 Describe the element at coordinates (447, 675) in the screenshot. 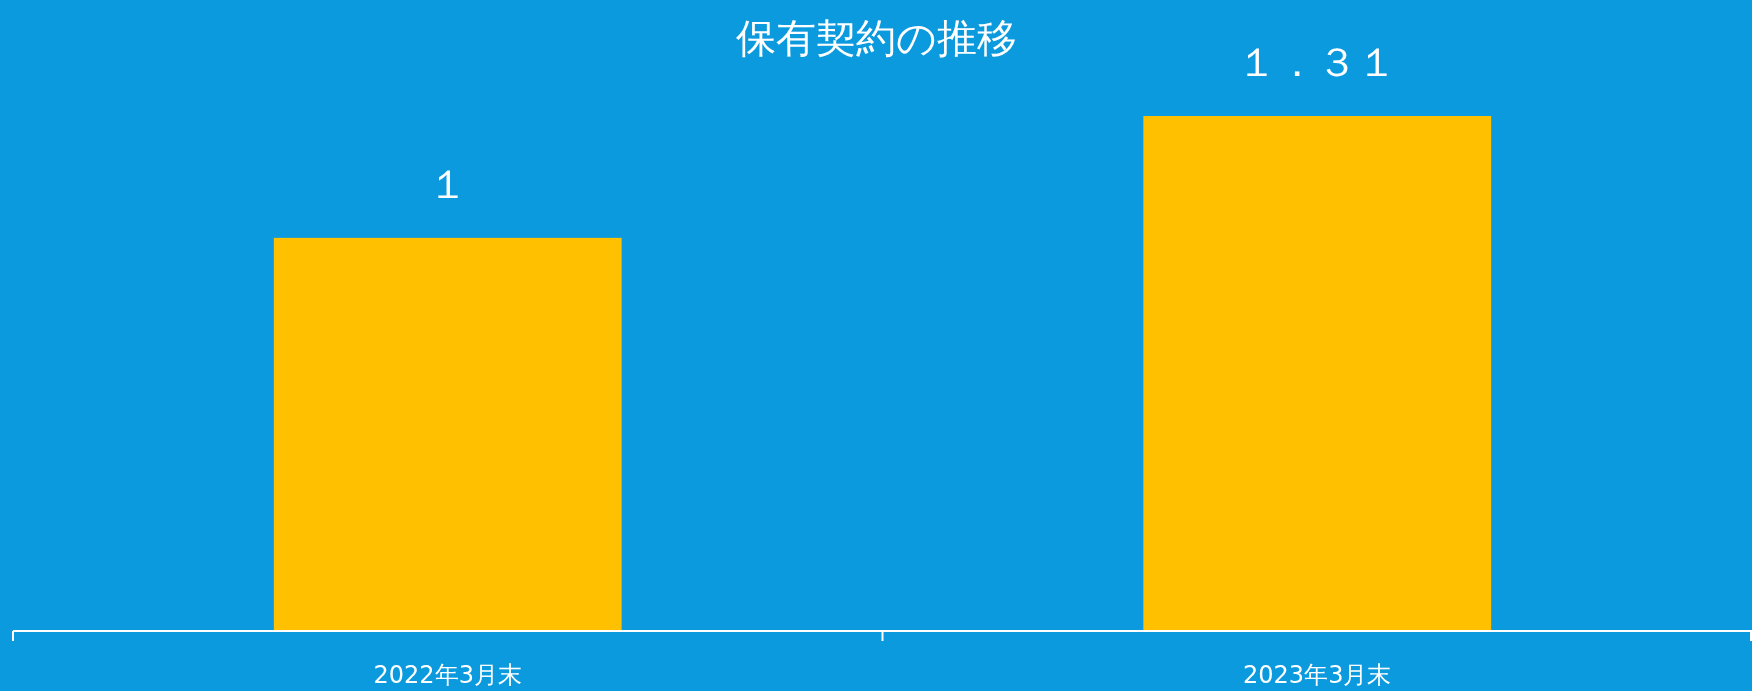

I see `x-tick-label: 2022年3月末` at that location.